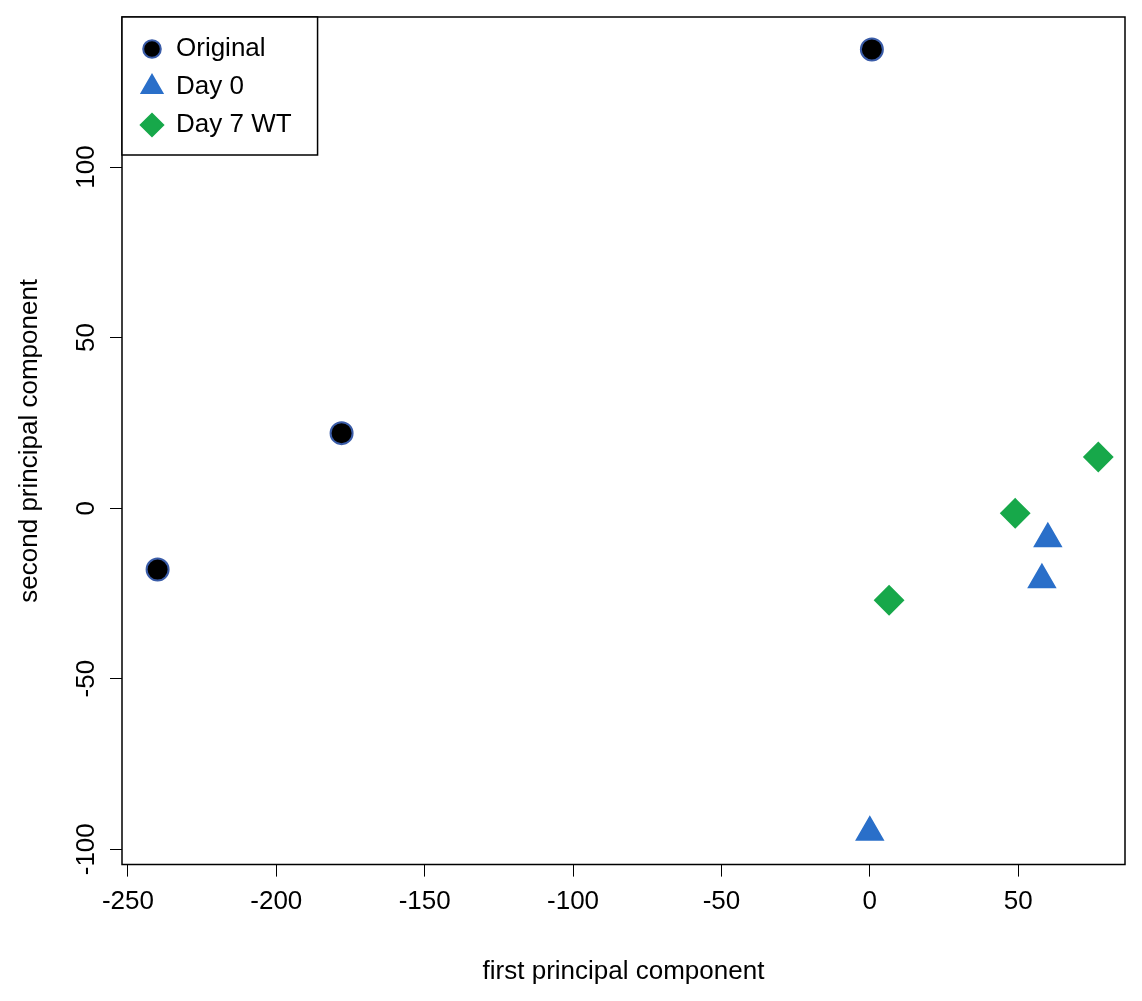 This screenshot has width=1142, height=1001. What do you see at coordinates (85, 508) in the screenshot?
I see `y-tick-label: 0` at bounding box center [85, 508].